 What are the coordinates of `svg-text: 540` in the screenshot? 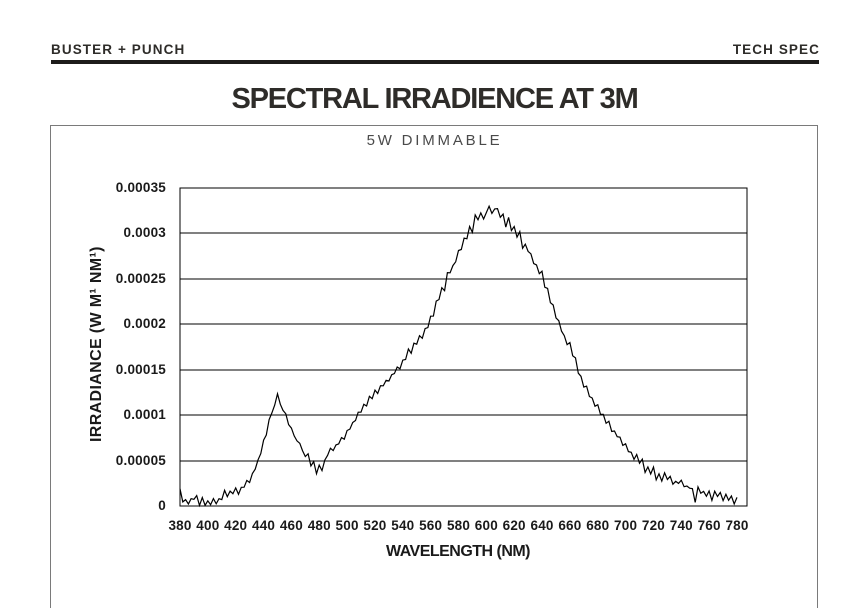 It's located at (402, 525).